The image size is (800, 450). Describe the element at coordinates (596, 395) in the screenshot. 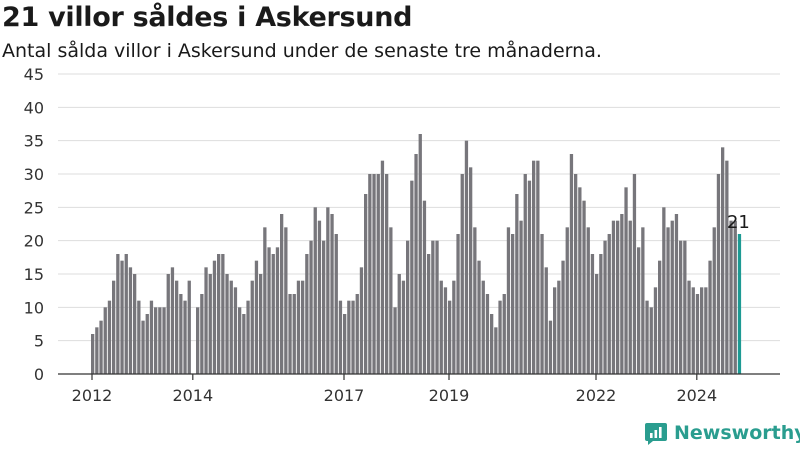

I see `x-tick-label: 2022` at that location.